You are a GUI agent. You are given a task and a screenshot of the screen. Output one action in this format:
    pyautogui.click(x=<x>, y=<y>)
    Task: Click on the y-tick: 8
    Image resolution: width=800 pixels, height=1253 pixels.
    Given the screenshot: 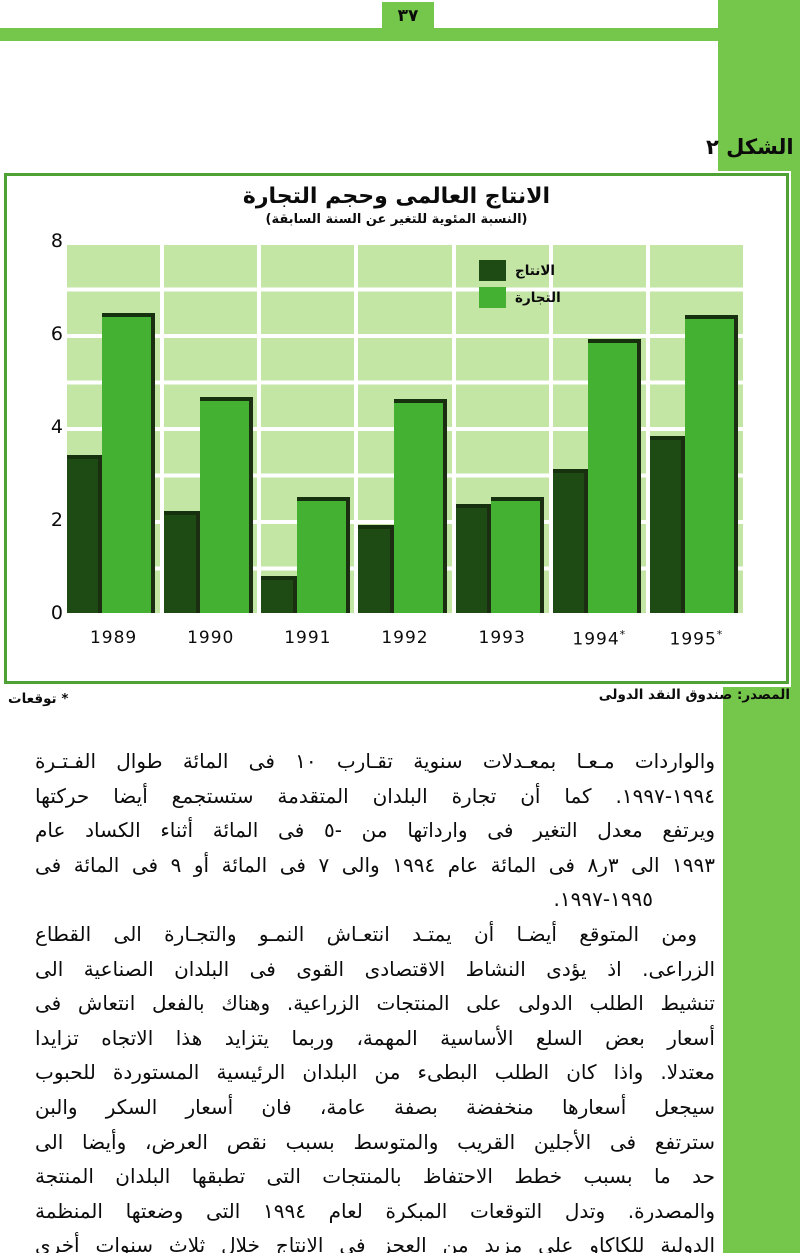 What is the action you would take?
    pyautogui.click(x=56, y=241)
    